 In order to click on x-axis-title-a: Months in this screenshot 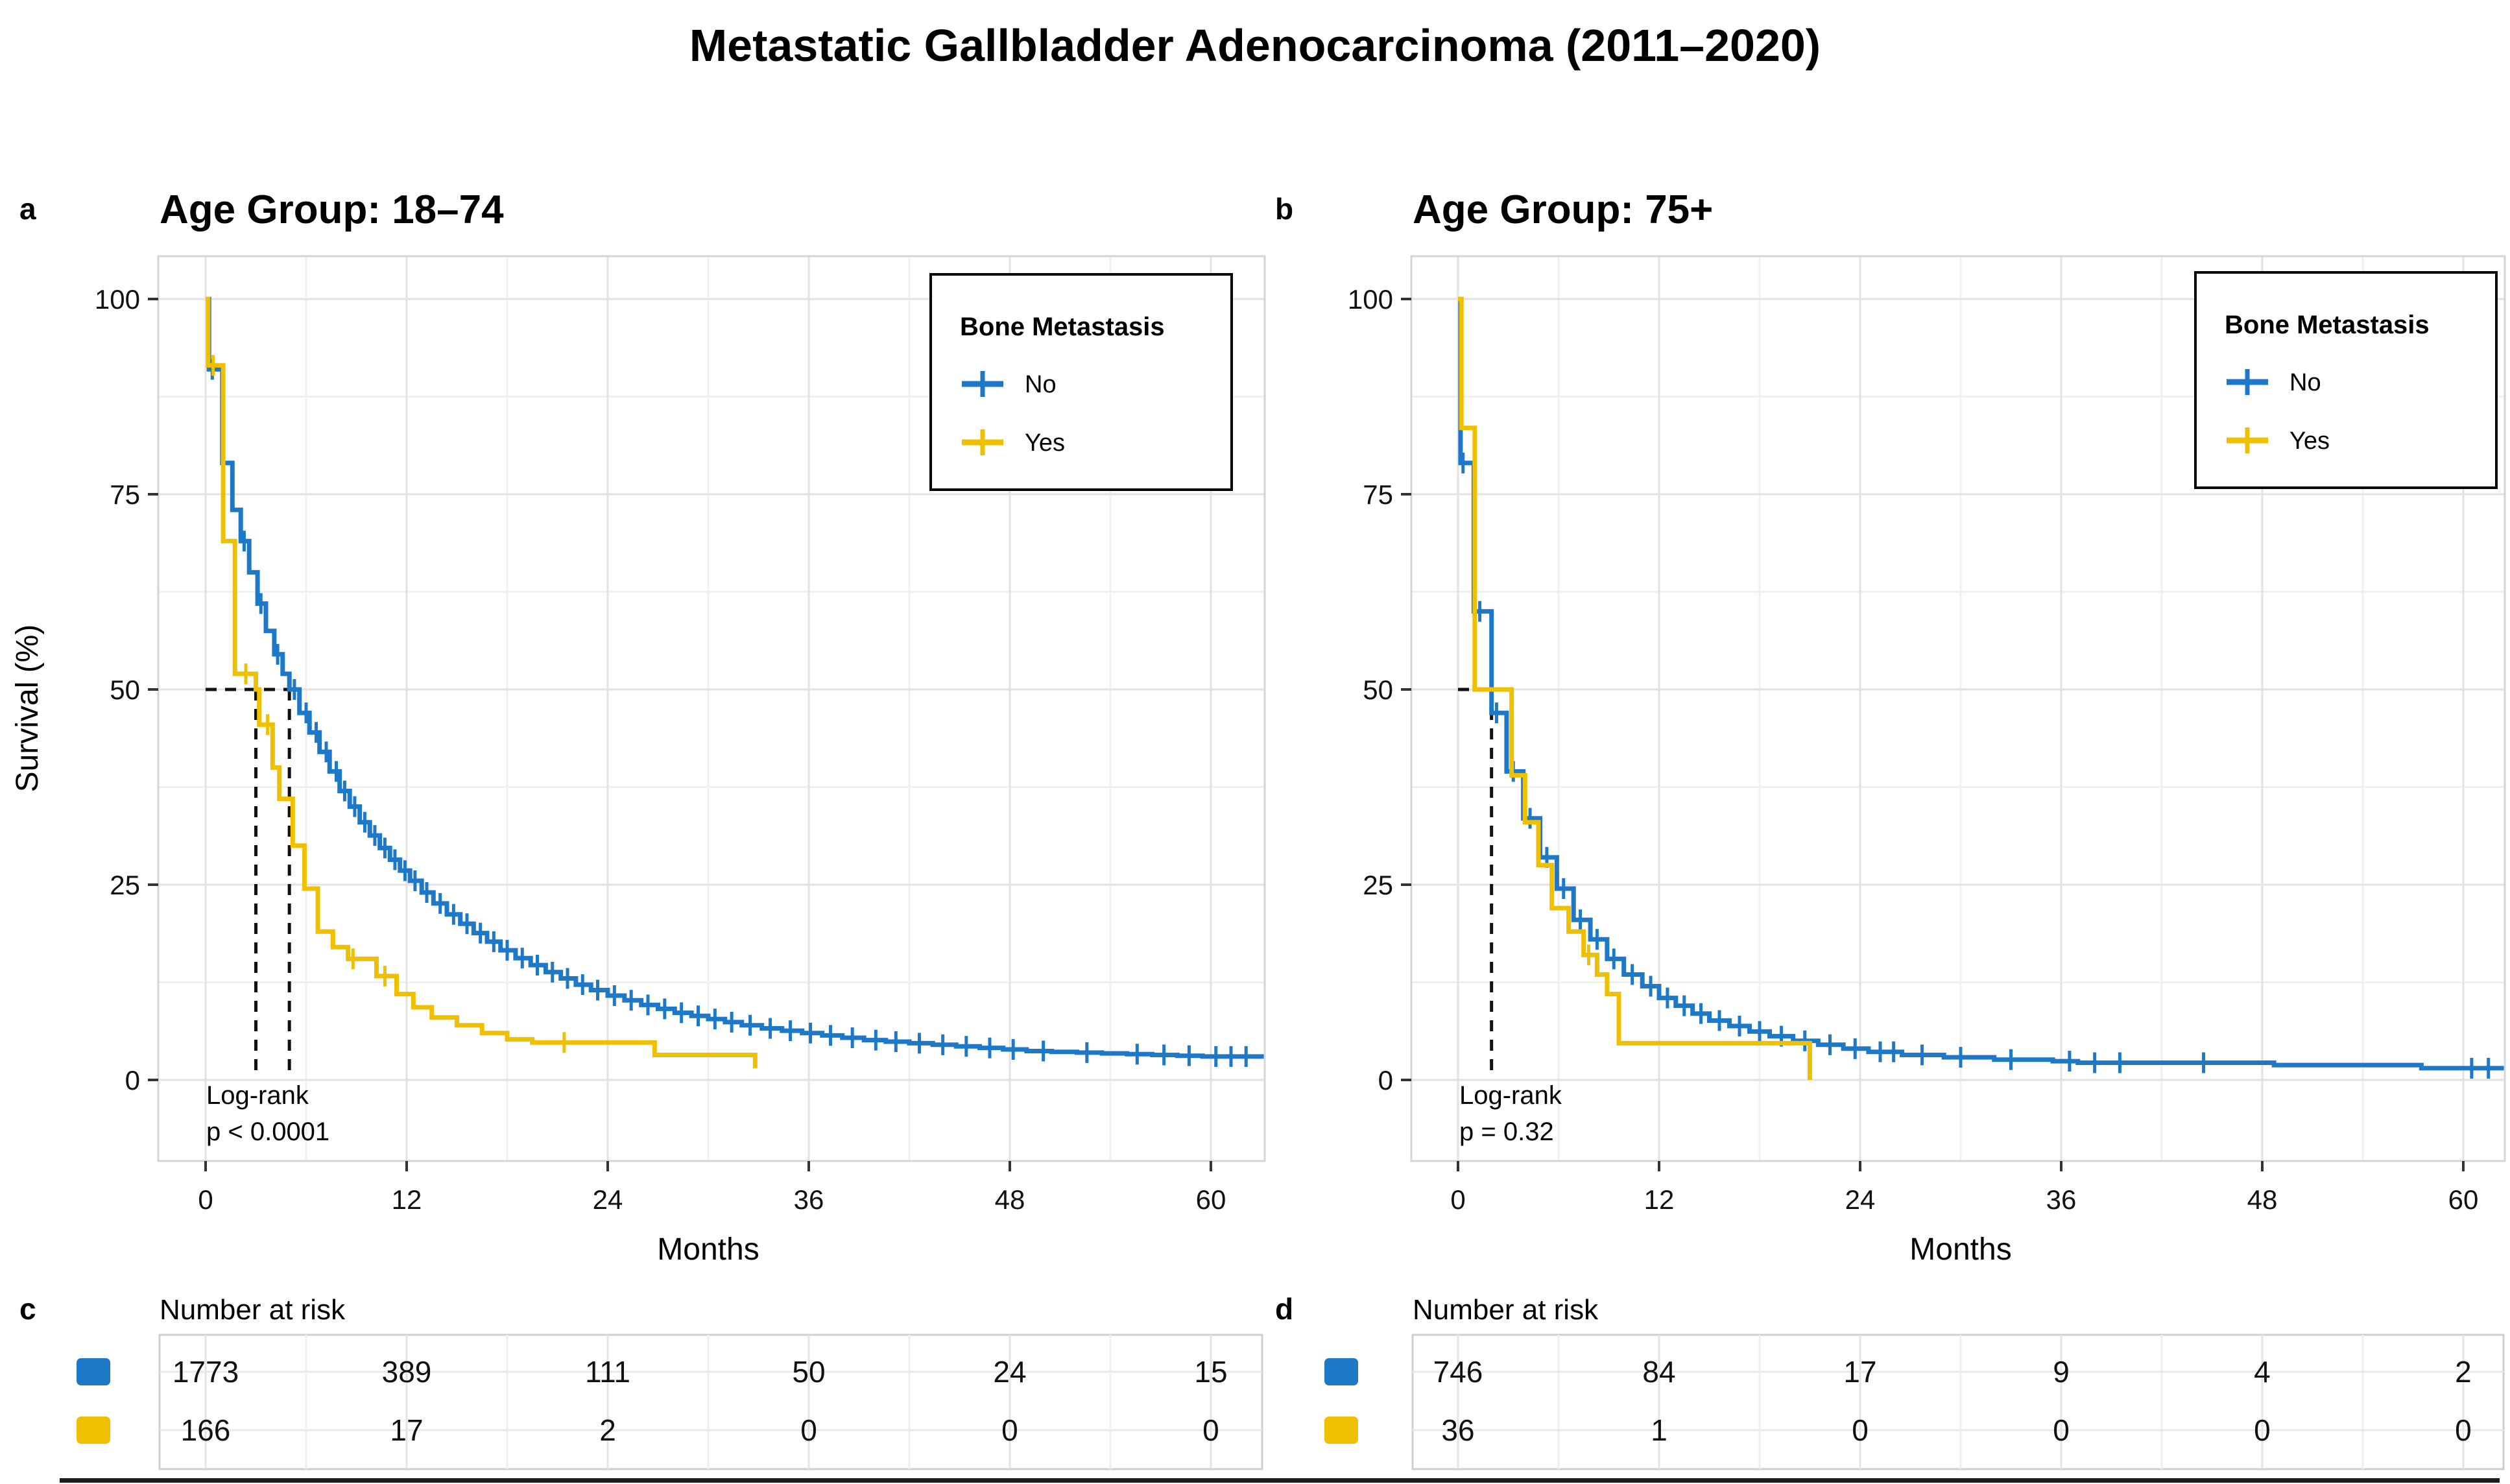, I will do `click(708, 1249)`.